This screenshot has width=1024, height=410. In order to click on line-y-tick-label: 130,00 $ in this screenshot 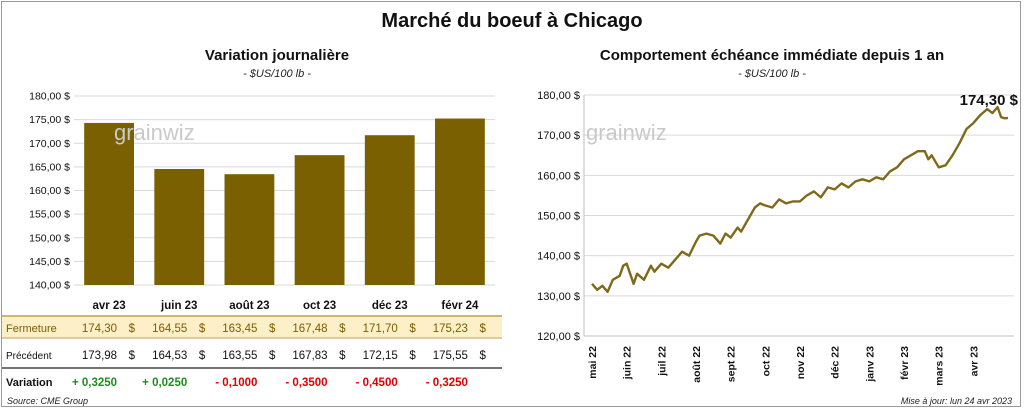, I will do `click(558, 297)`.